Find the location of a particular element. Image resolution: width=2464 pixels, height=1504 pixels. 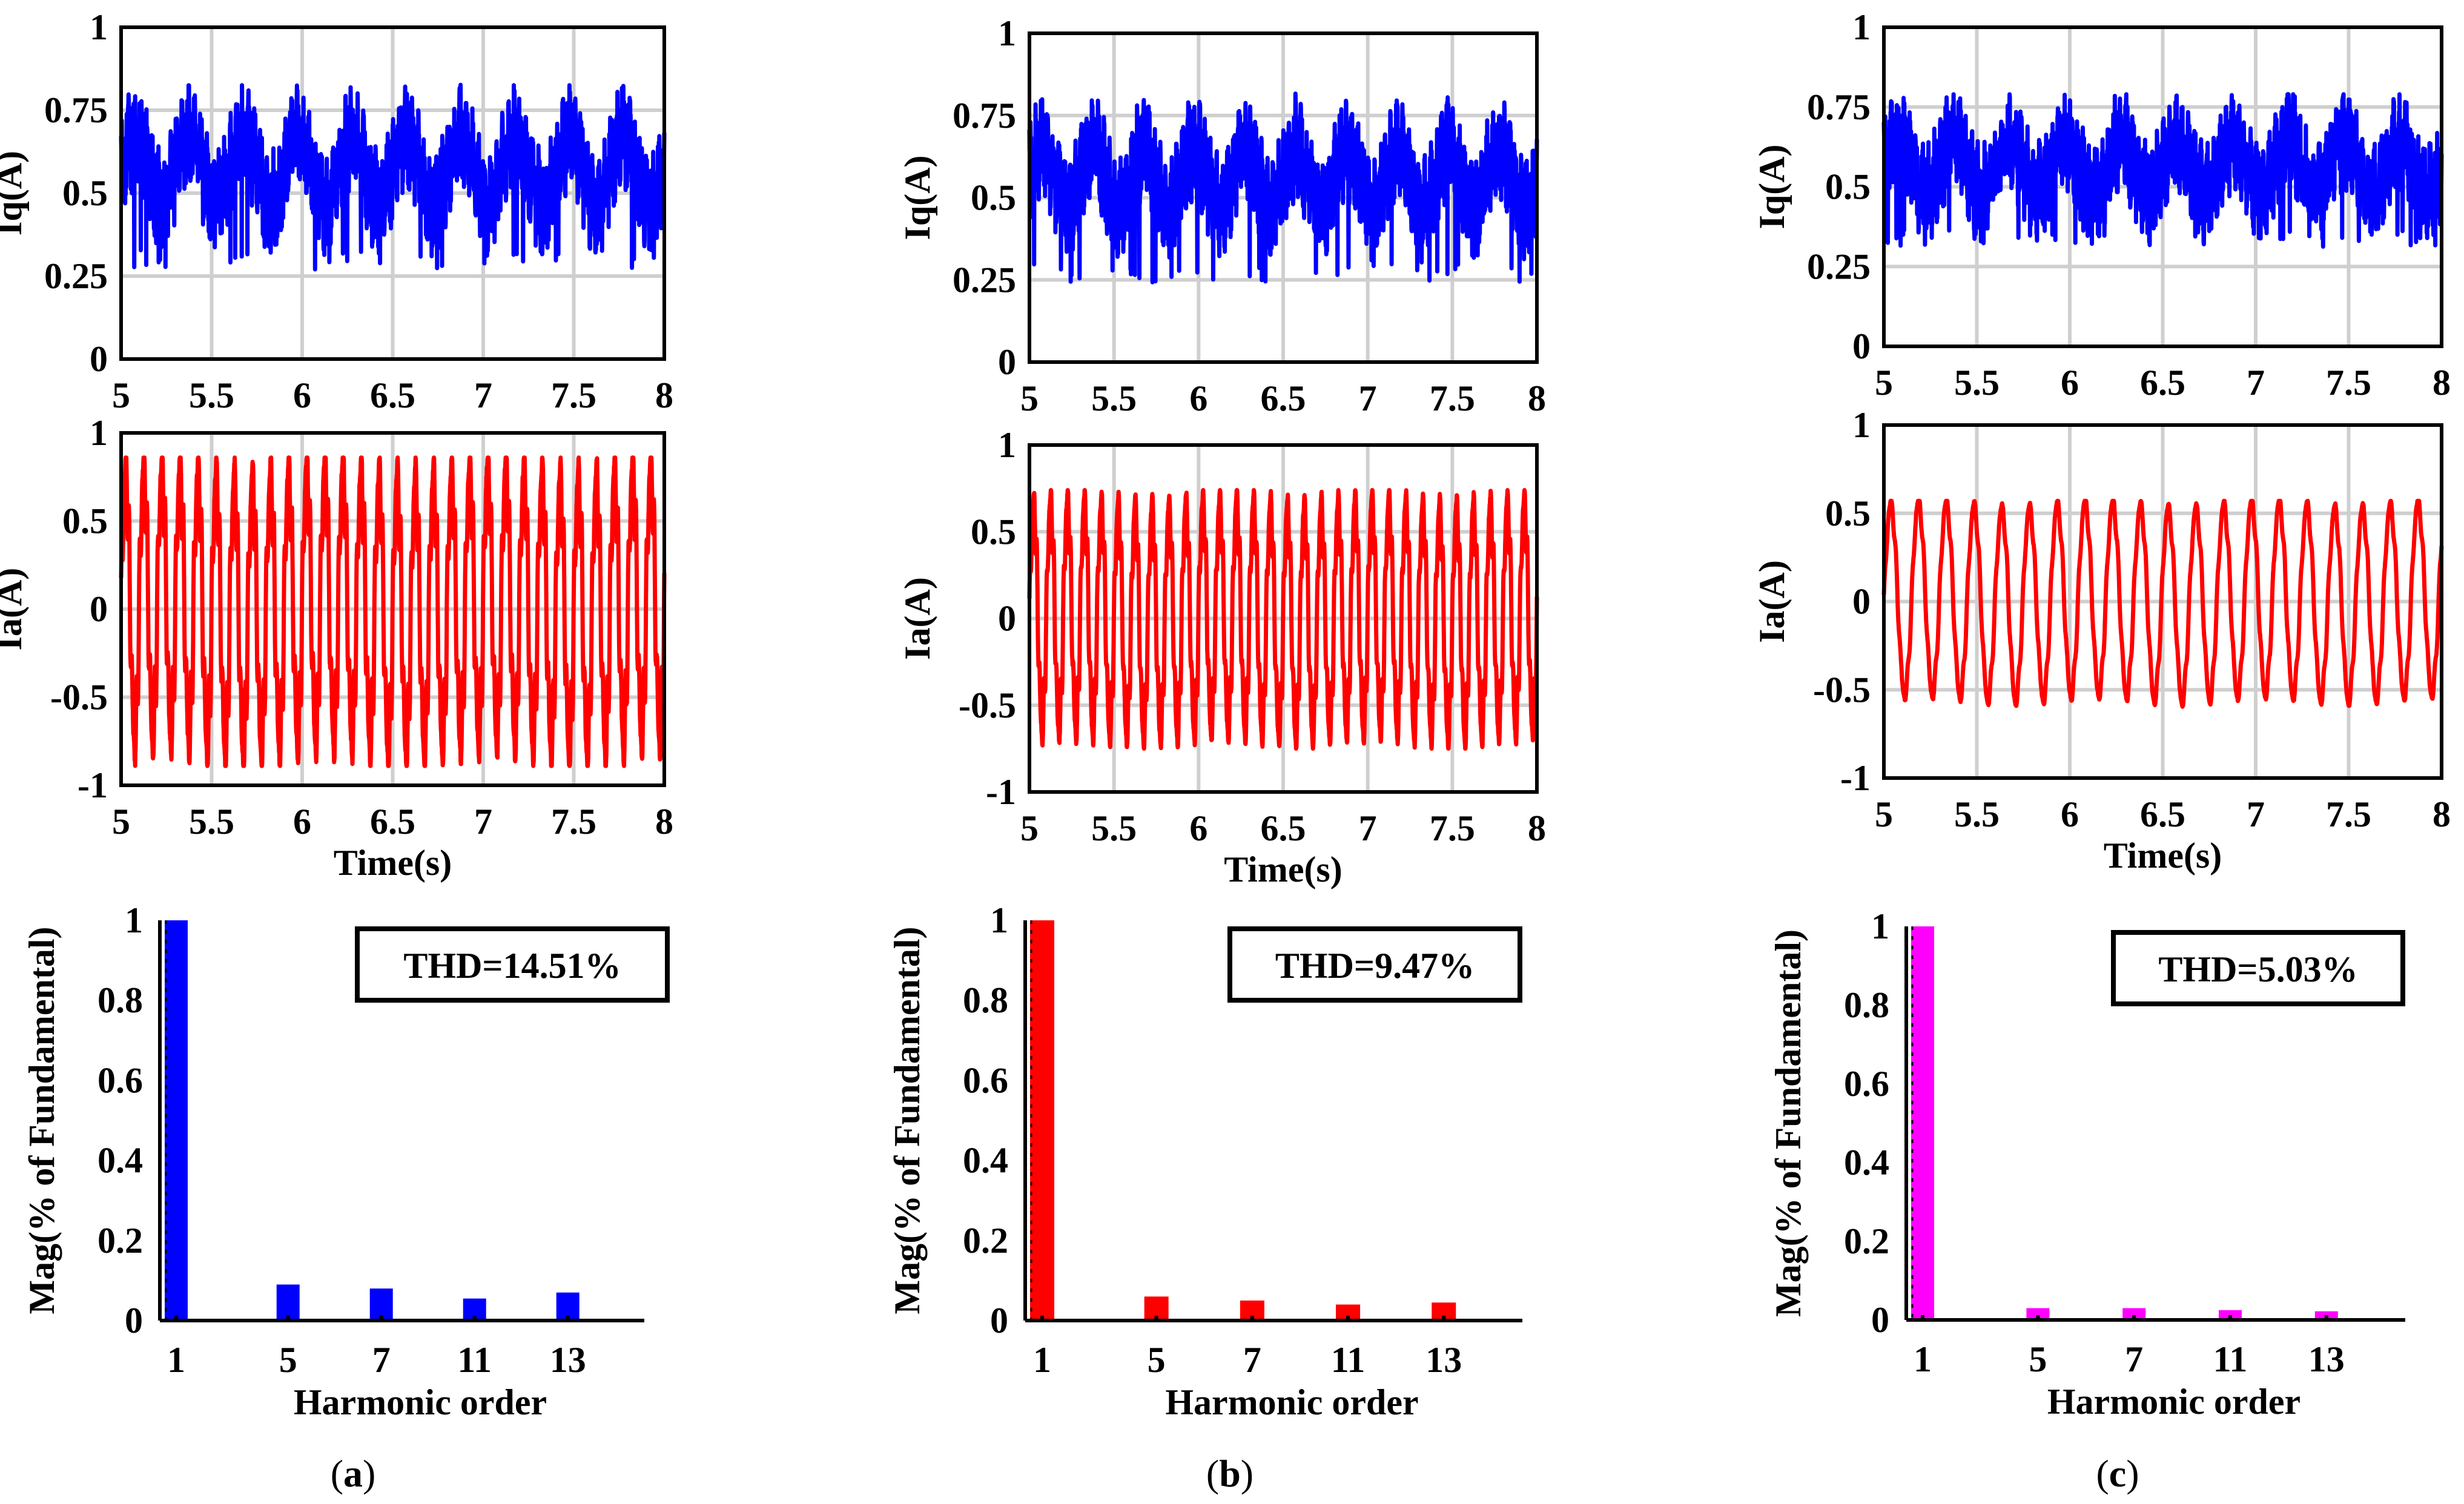

a_thd-xtick-label: 7 is located at coordinates (381, 1360).